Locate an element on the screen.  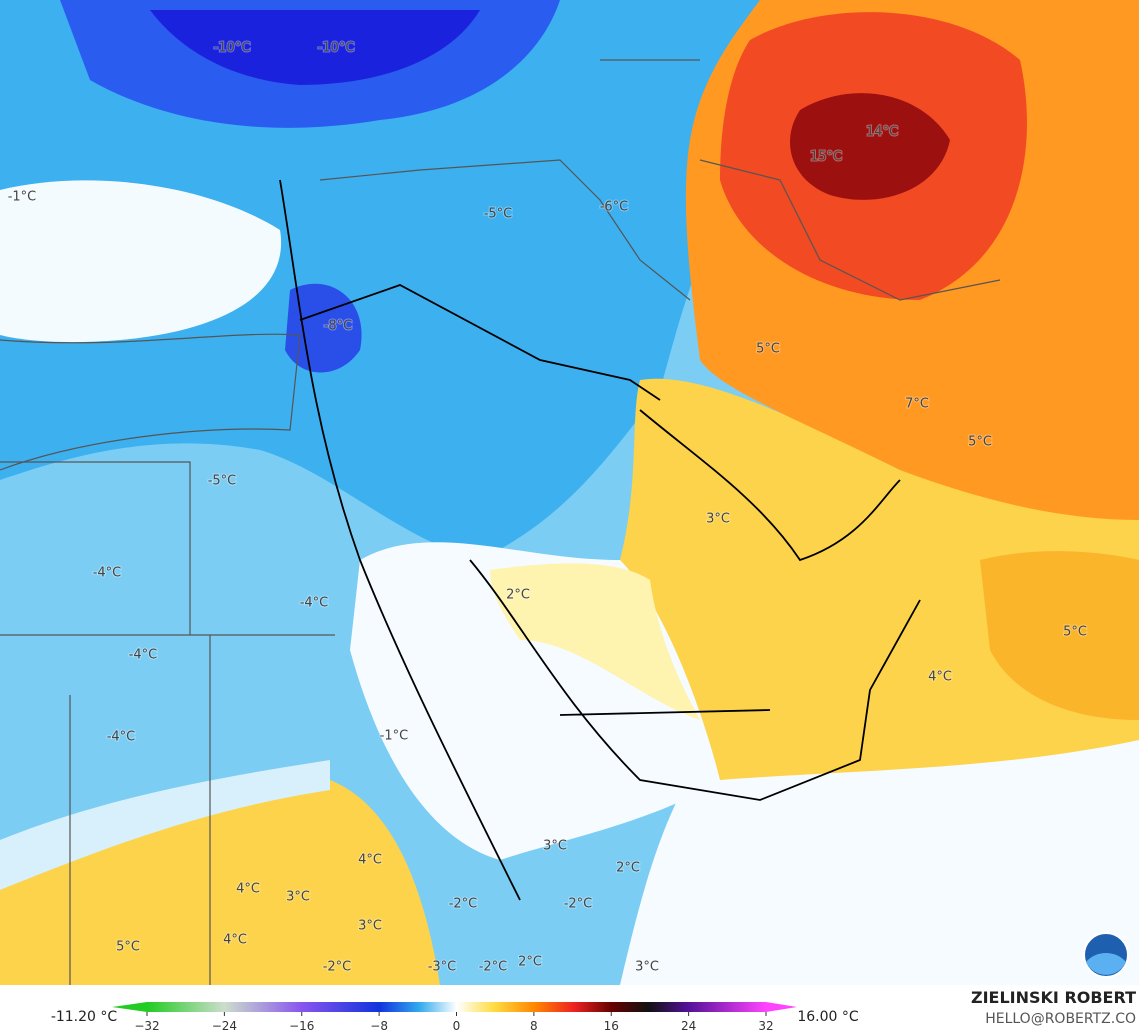
temperature-label: 7°C is located at coordinates (917, 404).